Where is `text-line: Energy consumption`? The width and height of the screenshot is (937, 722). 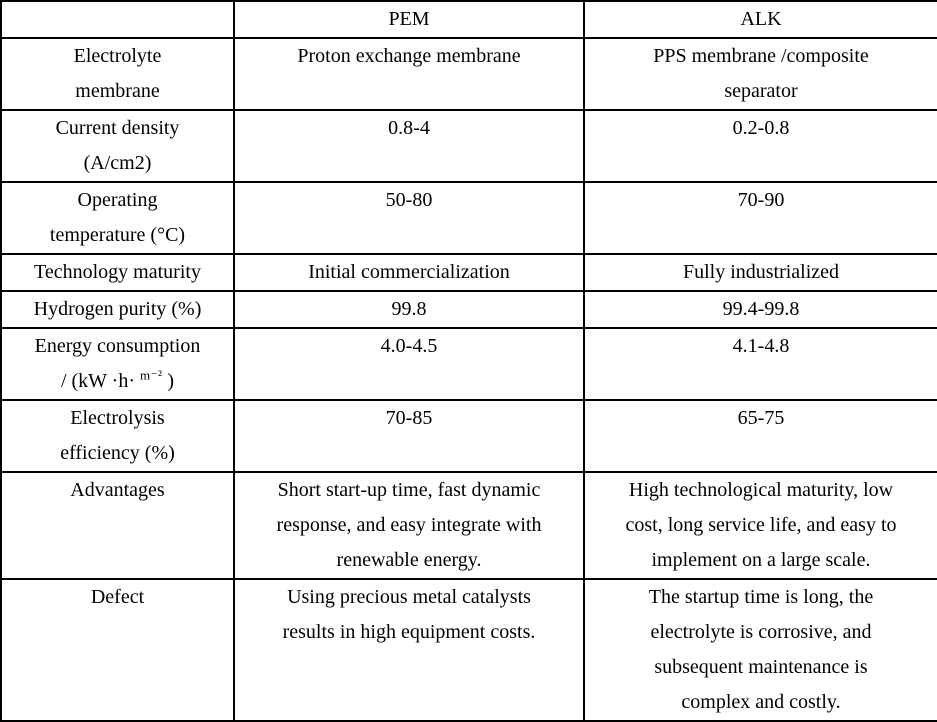
text-line: Energy consumption is located at coordinates (117, 346).